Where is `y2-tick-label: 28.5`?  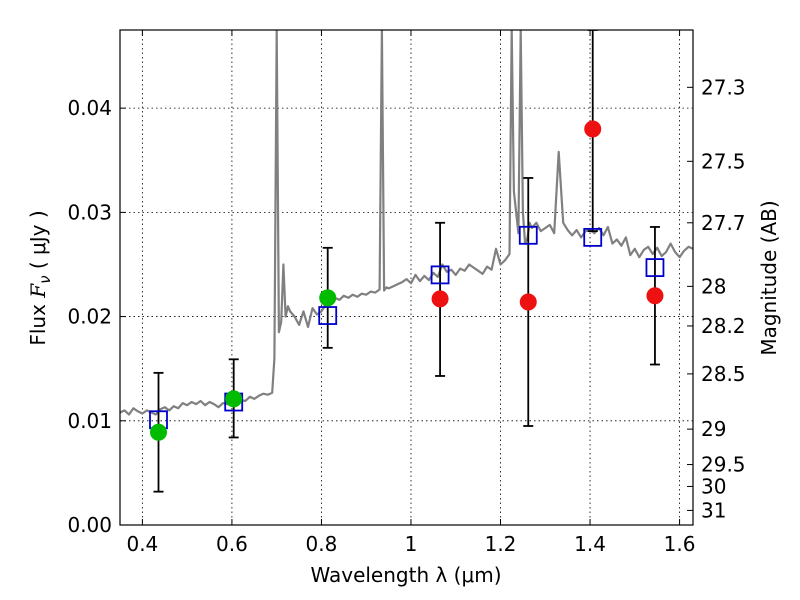
y2-tick-label: 28.5 is located at coordinates (723, 374).